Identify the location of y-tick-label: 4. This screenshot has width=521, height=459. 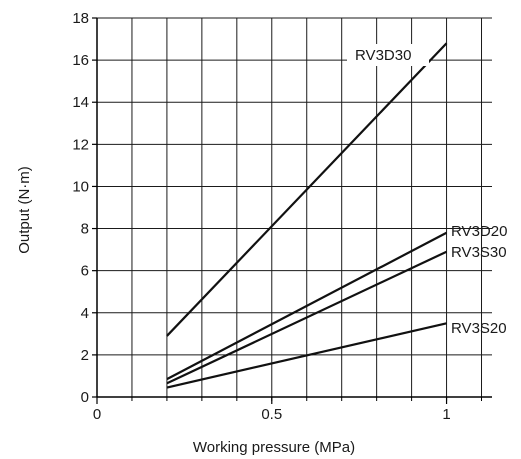
(85, 313).